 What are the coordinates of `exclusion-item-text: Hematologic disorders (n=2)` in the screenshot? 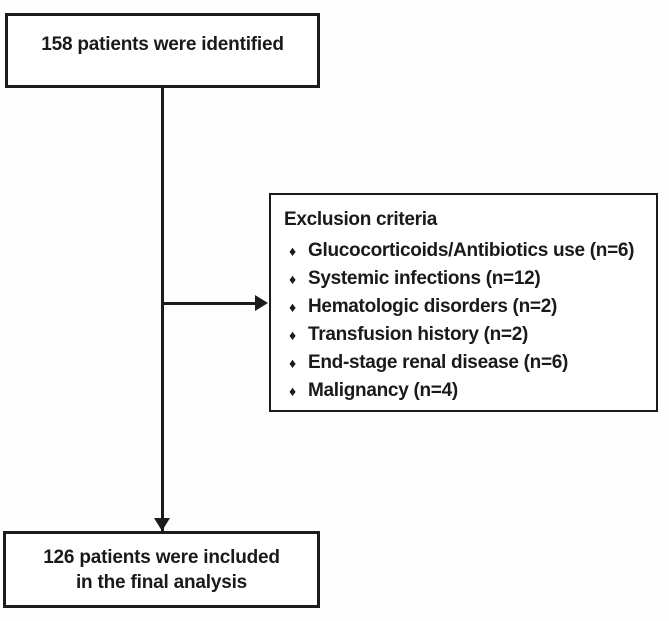 It's located at (432, 306).